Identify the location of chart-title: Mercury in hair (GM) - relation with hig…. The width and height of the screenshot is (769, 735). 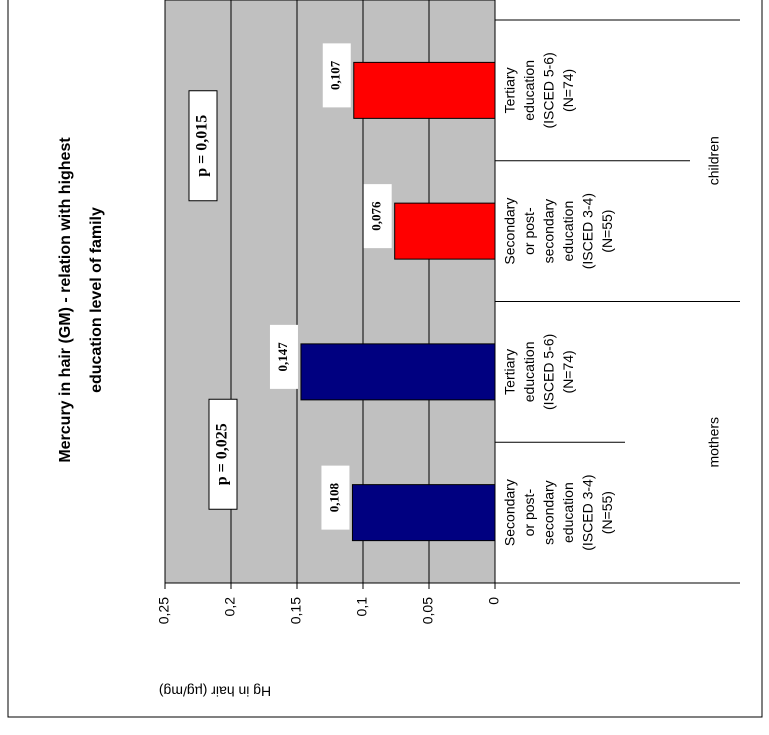
(65, 300).